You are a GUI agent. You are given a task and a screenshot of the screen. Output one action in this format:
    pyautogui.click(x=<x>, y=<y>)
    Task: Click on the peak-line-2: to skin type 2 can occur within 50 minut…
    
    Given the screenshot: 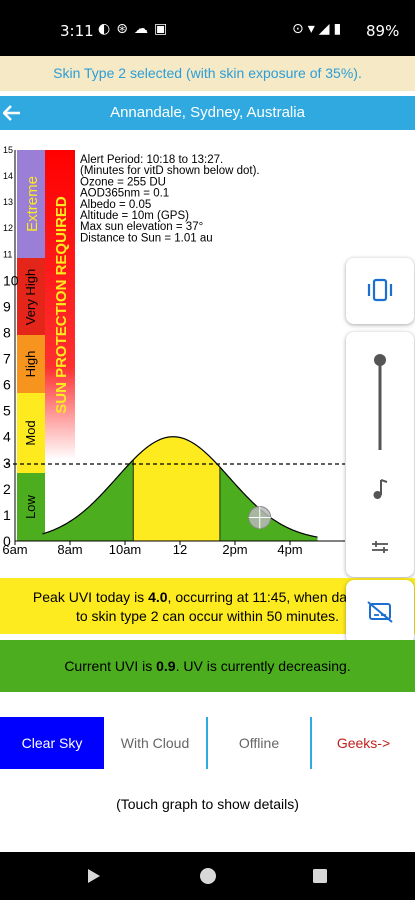 What is the action you would take?
    pyautogui.click(x=207, y=616)
    